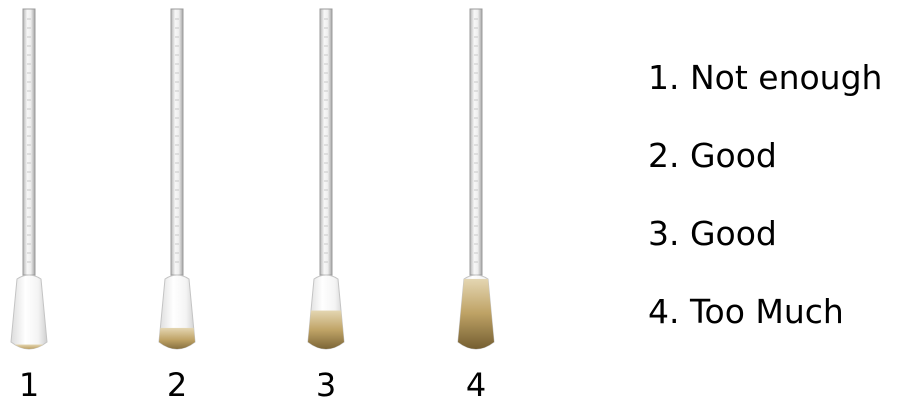  I want to click on swab-number-3: 3, so click(326, 385).